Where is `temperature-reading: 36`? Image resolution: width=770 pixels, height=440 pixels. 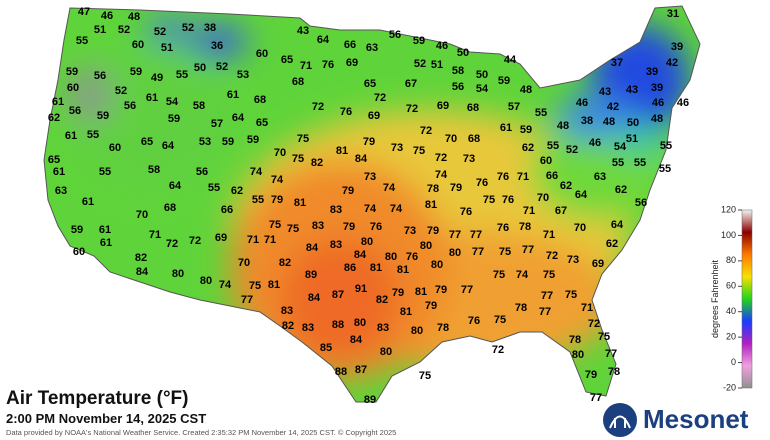 temperature-reading: 36 is located at coordinates (217, 46).